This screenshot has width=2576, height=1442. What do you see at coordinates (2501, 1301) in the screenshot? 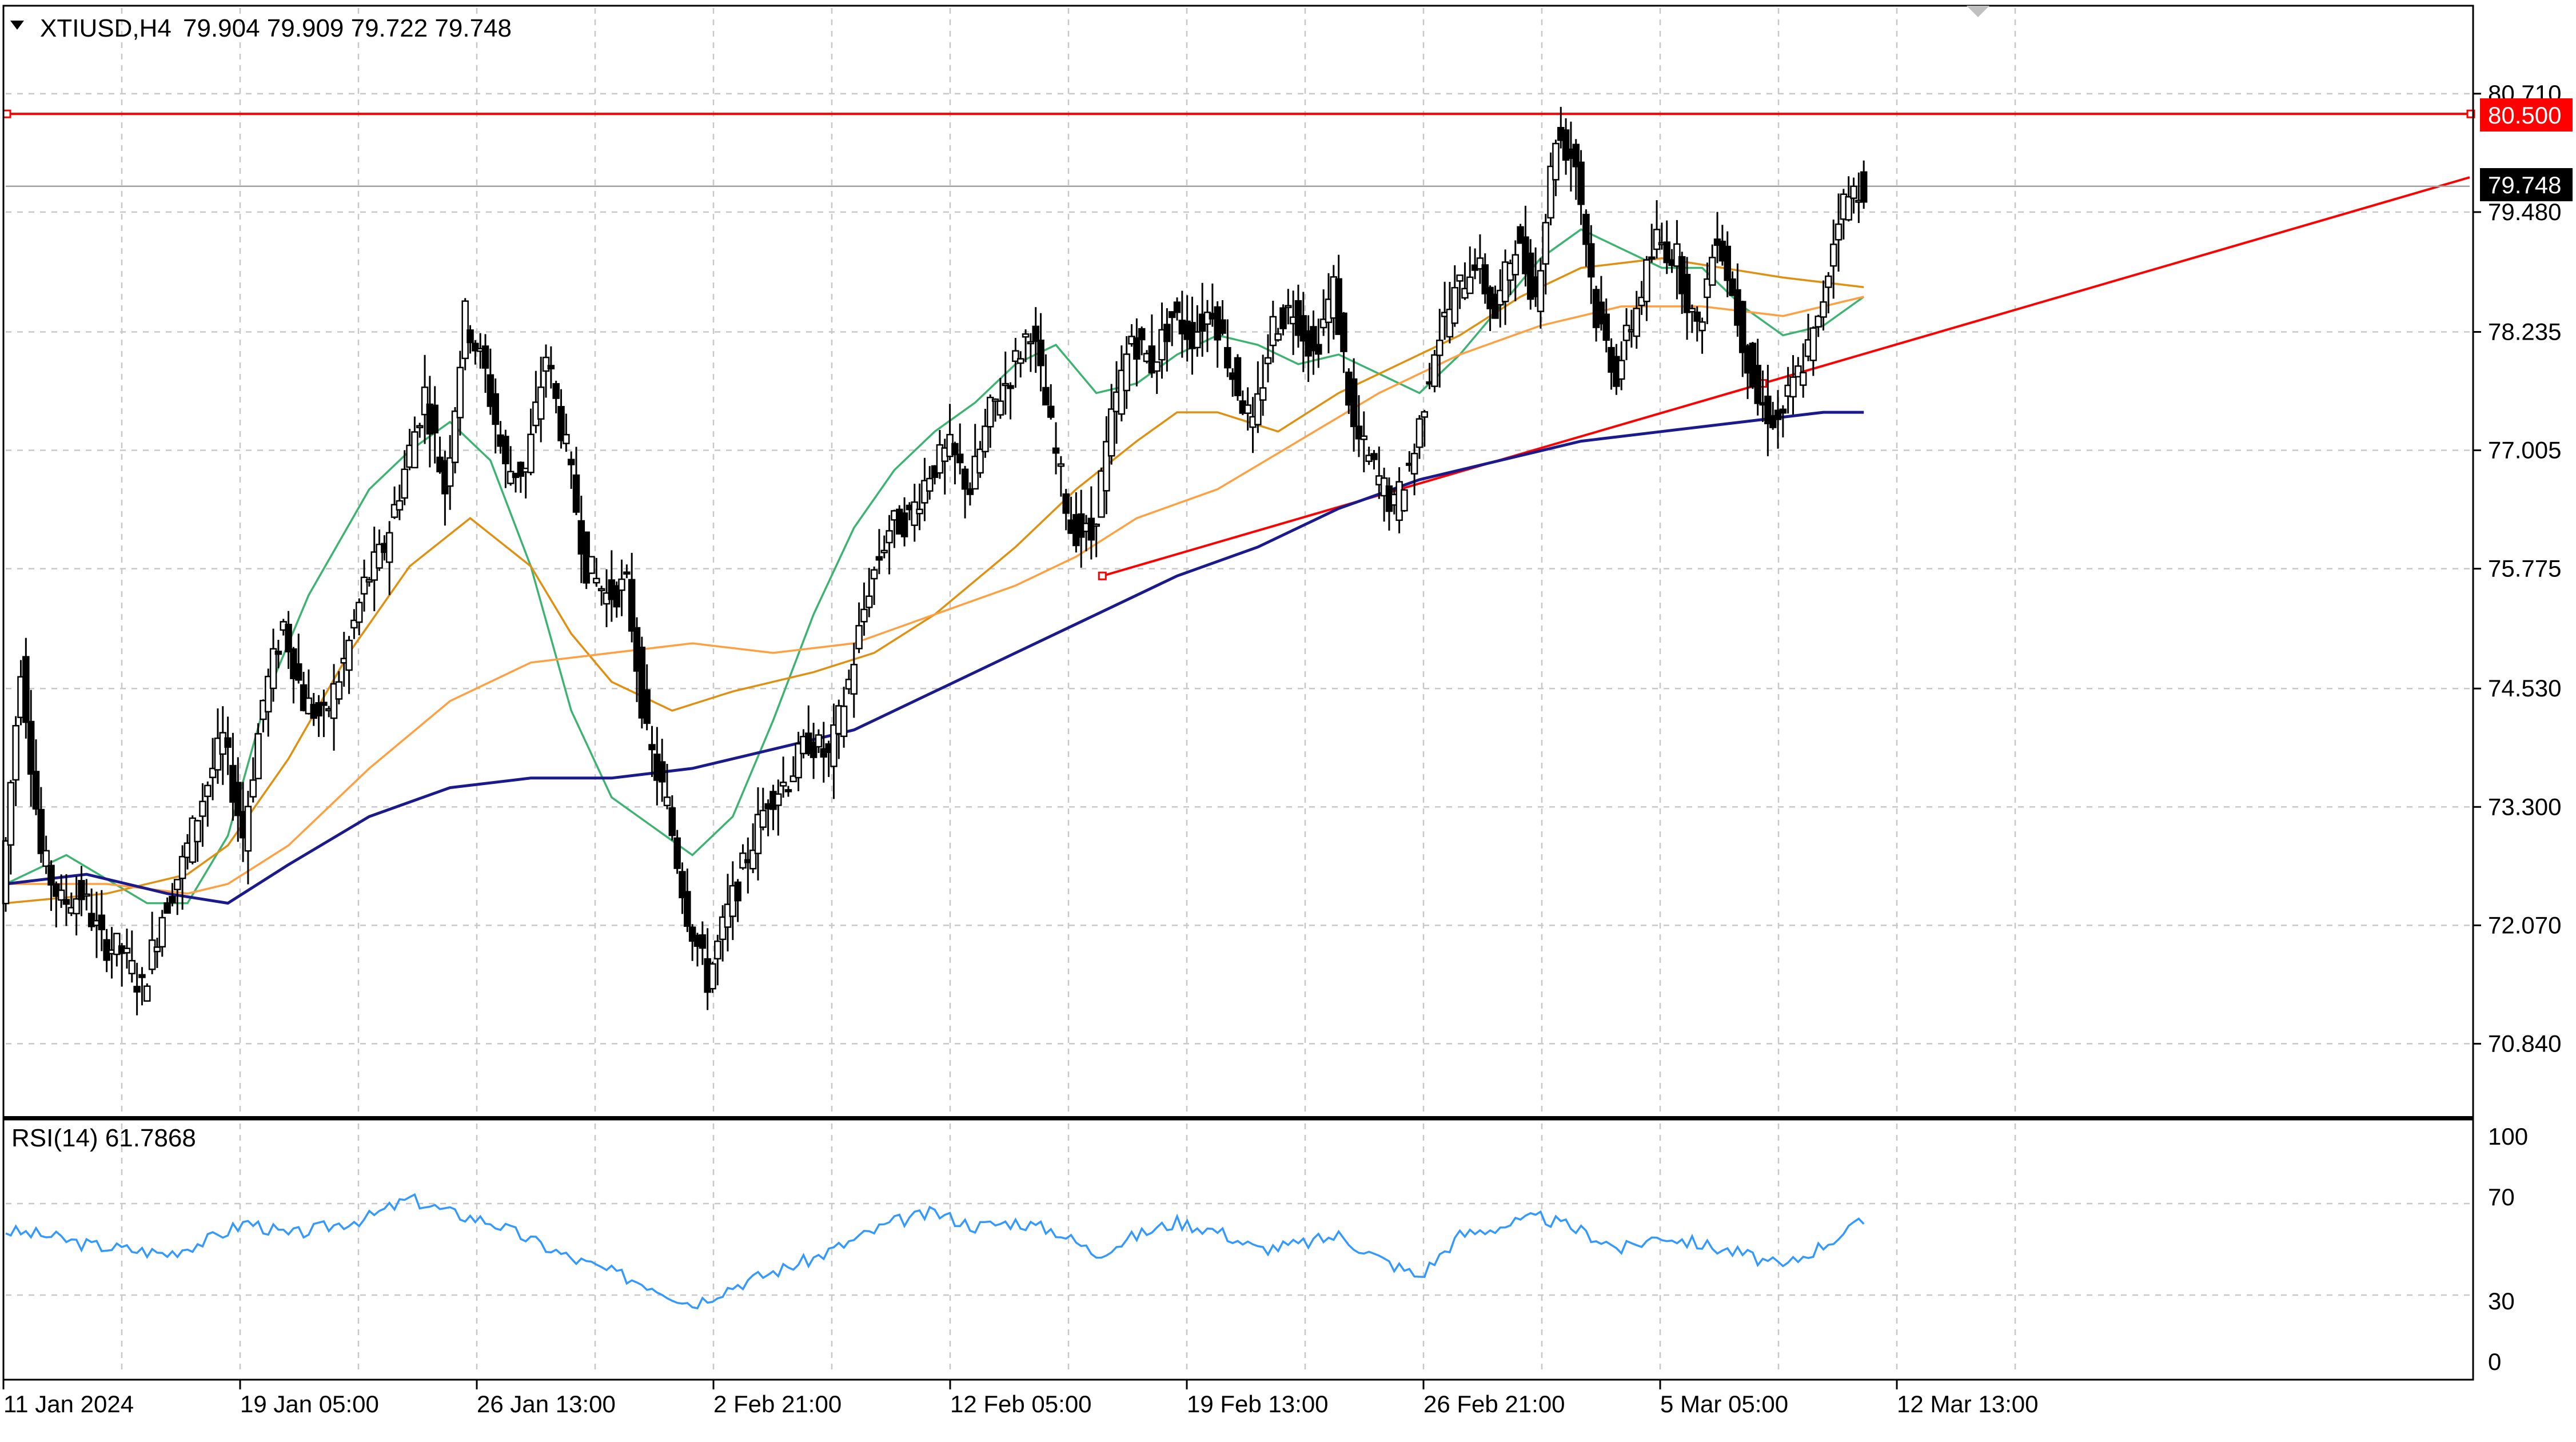
I see `rsi-level-30: 30` at bounding box center [2501, 1301].